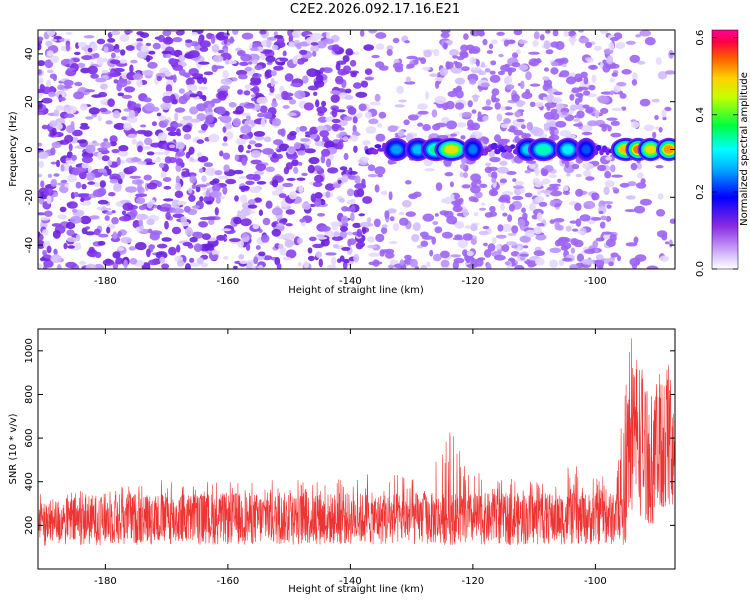  What do you see at coordinates (228, 581) in the screenshot?
I see `x-tick-label: -160` at bounding box center [228, 581].